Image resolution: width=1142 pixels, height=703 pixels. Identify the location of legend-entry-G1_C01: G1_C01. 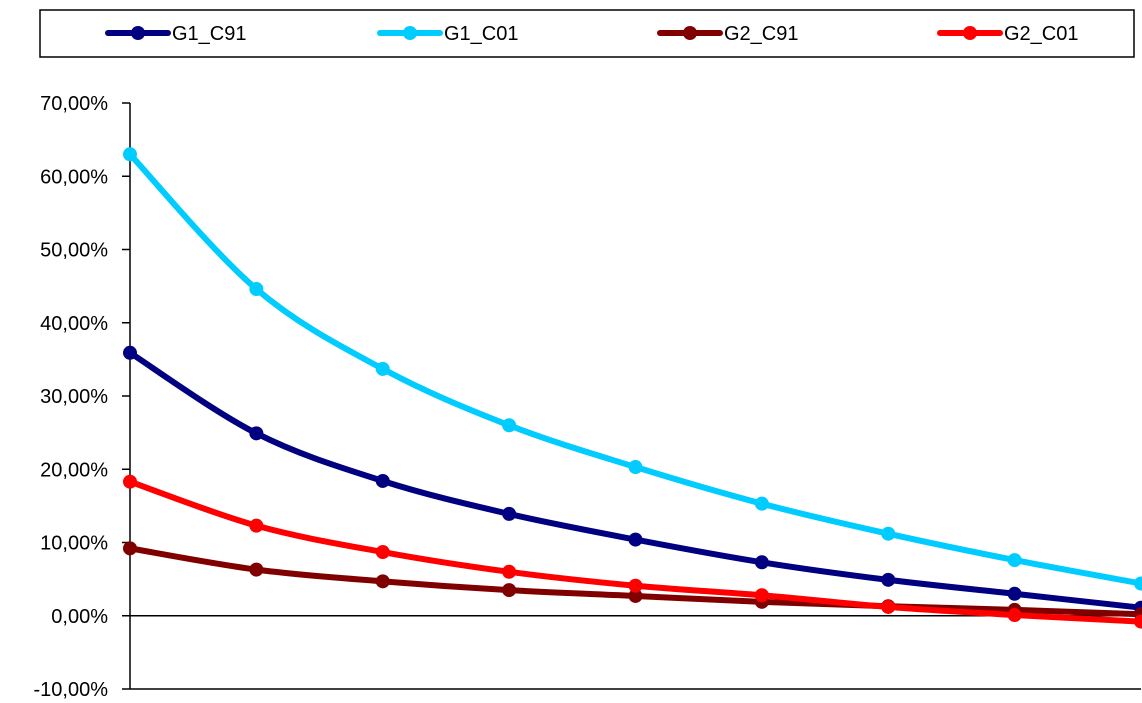
(448, 34).